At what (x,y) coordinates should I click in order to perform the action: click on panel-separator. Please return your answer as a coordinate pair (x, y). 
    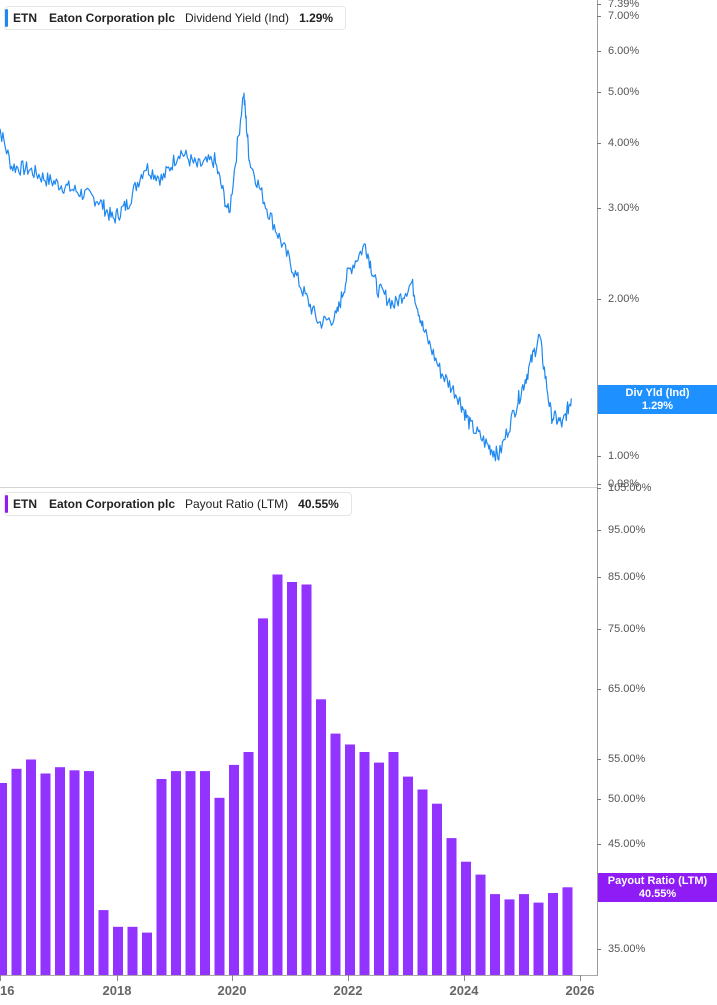
    Looking at the image, I should click on (299, 487).